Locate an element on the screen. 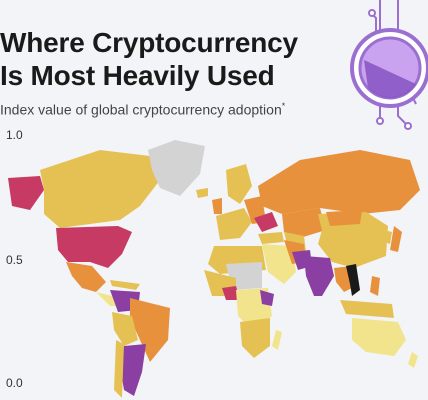  scale-label-low: 0.0 is located at coordinates (14, 383).